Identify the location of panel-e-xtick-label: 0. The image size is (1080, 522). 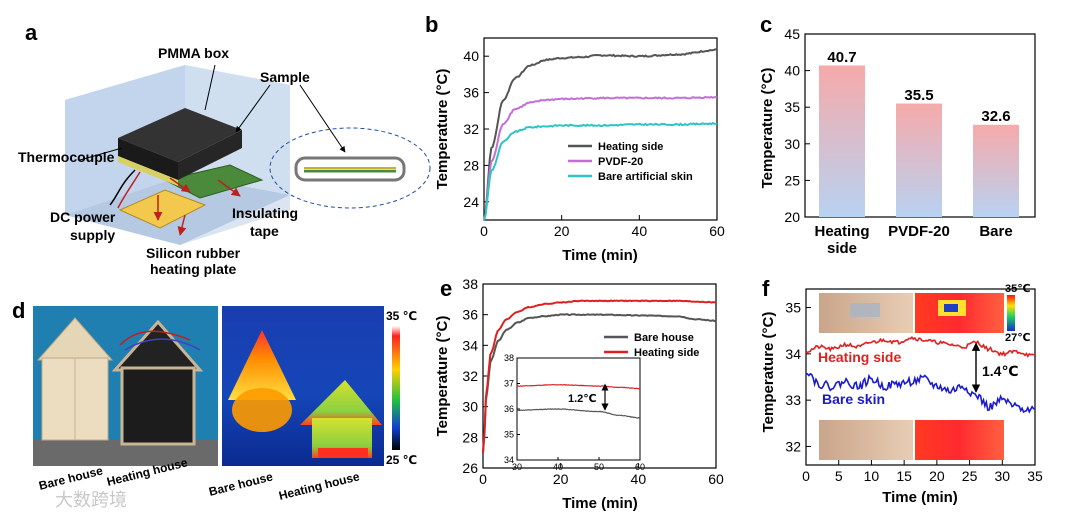
(483, 479).